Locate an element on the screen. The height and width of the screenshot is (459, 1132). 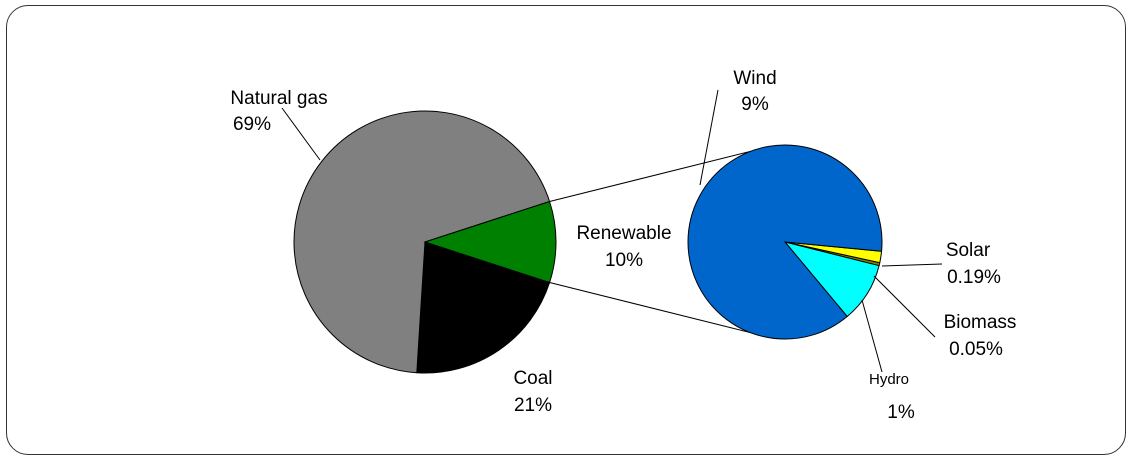
slice-label-hydro: Hydro is located at coordinates (889, 379).